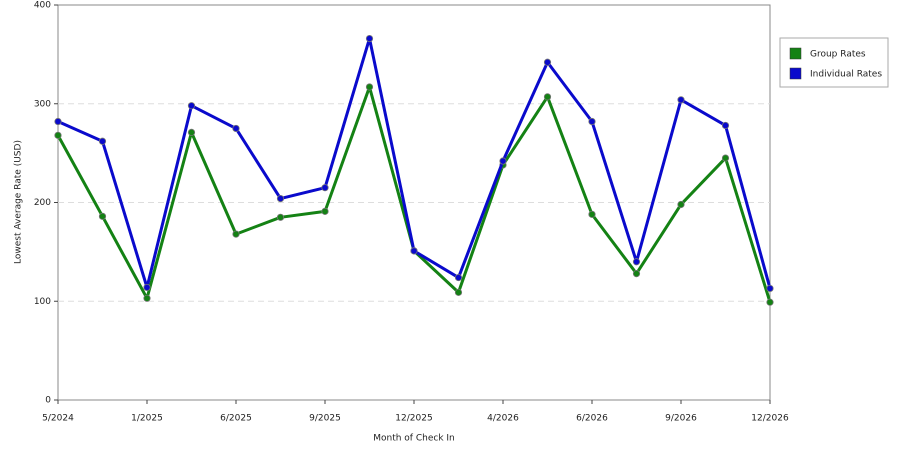 The width and height of the screenshot is (900, 450). What do you see at coordinates (846, 75) in the screenshot?
I see `legend-label: Individual Rates` at bounding box center [846, 75].